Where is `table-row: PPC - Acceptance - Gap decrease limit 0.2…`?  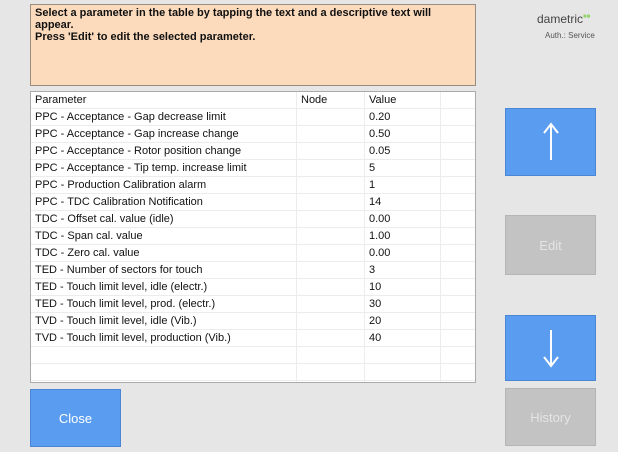 table-row: PPC - Acceptance - Gap decrease limit 0.2… is located at coordinates (253, 117).